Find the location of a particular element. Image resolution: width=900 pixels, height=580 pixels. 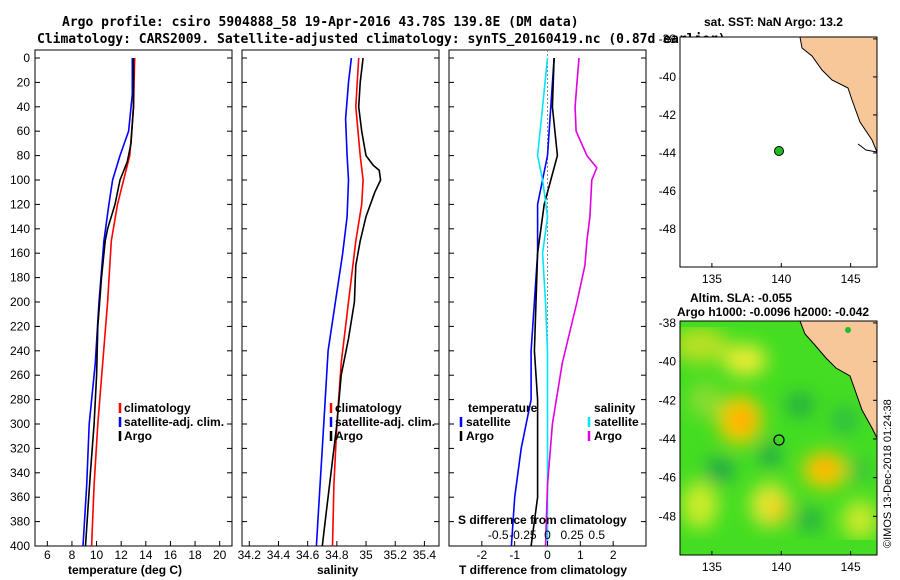

temperature-x-tick-label: 20 is located at coordinates (220, 555).